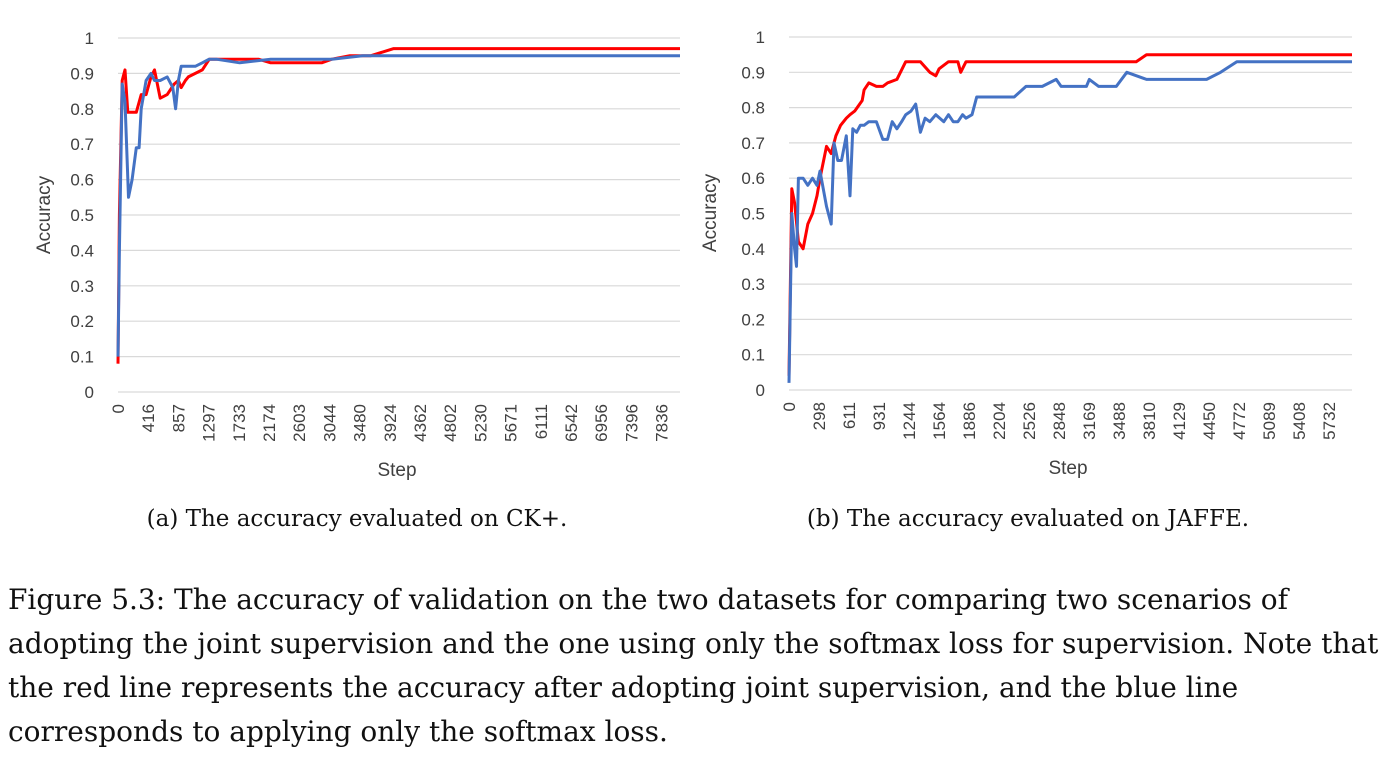  I want to click on x-tick-label: 2204, so click(999, 421).